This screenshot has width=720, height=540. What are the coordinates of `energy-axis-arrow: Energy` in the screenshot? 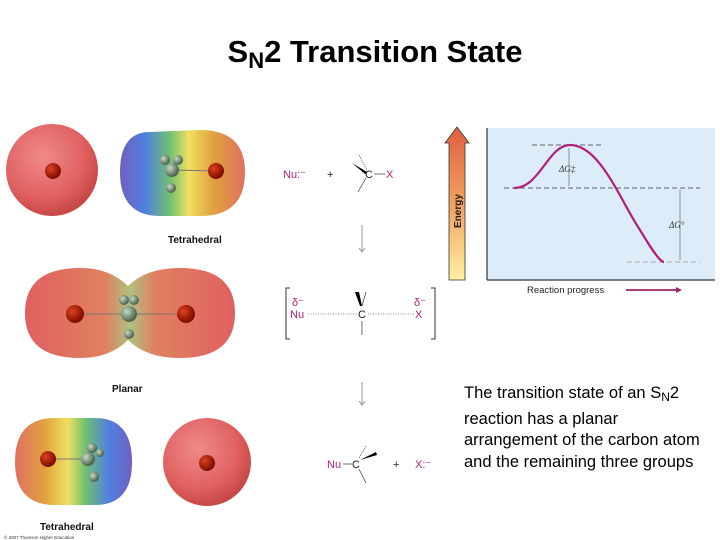 It's located at (457, 203).